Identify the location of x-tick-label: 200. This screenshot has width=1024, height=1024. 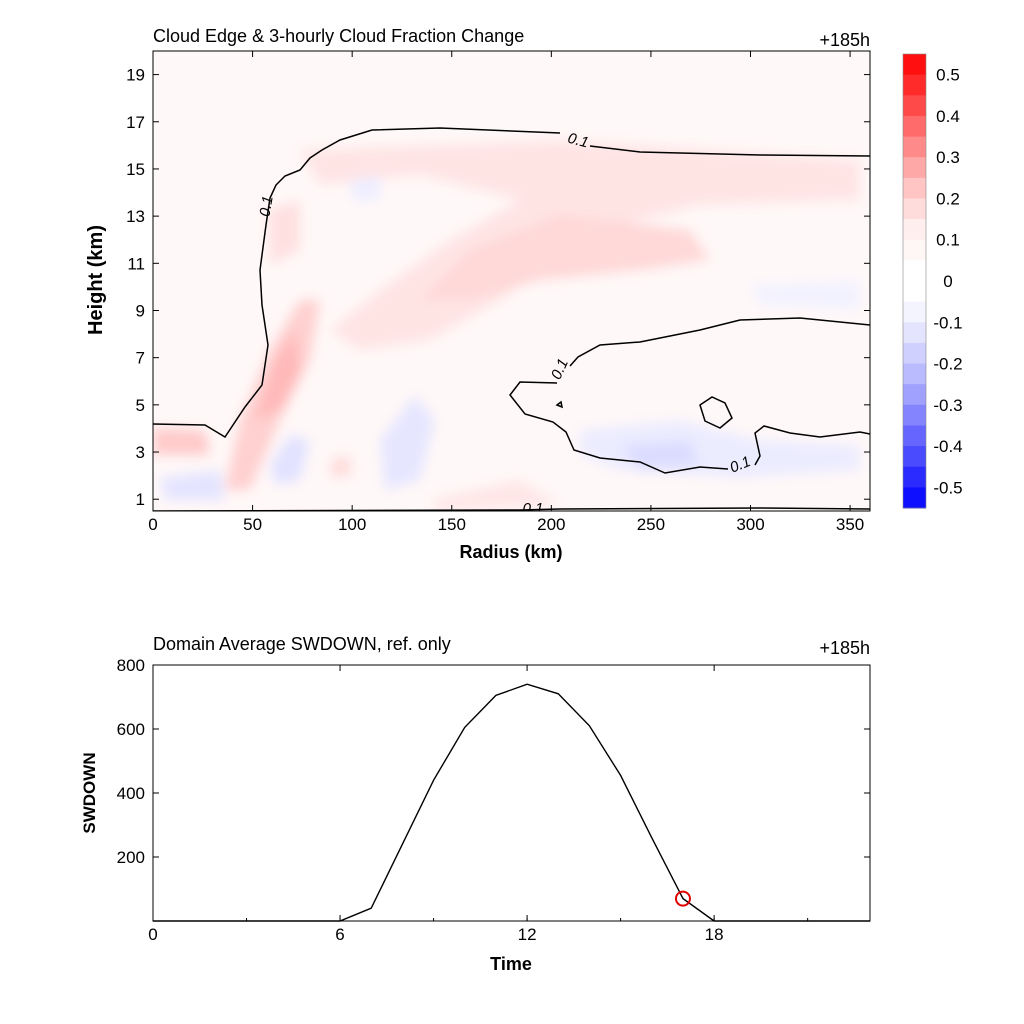
(551, 524).